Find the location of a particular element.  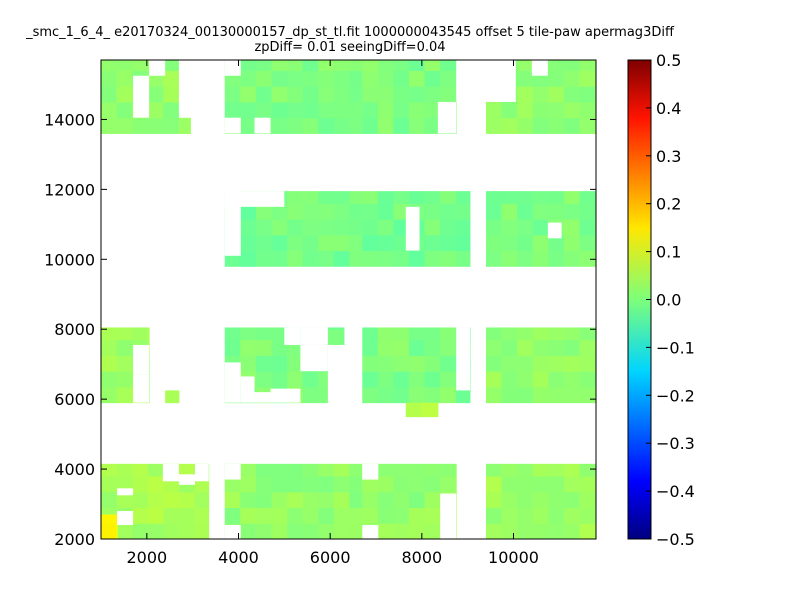

y-tick-label: 8000 is located at coordinates (74, 329).